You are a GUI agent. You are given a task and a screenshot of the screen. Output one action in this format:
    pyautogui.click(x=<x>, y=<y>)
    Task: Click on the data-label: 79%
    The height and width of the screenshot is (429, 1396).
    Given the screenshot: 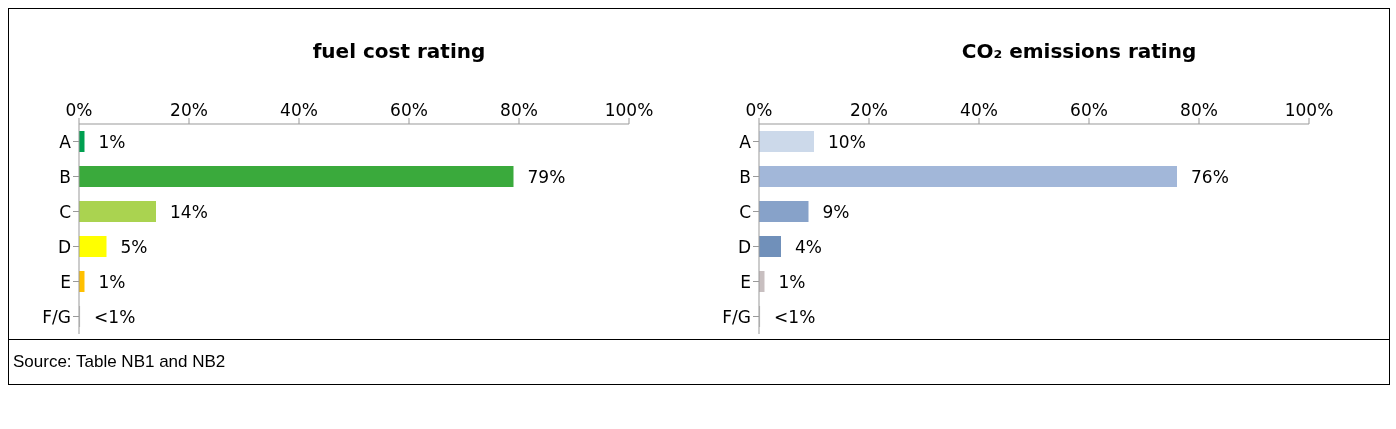 What is the action you would take?
    pyautogui.click(x=546, y=176)
    